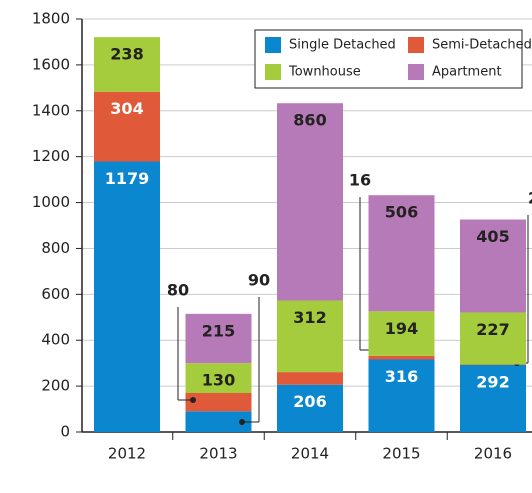 This screenshot has height=493, width=532. Describe the element at coordinates (401, 454) in the screenshot. I see `x-tick-label: 2015` at that location.